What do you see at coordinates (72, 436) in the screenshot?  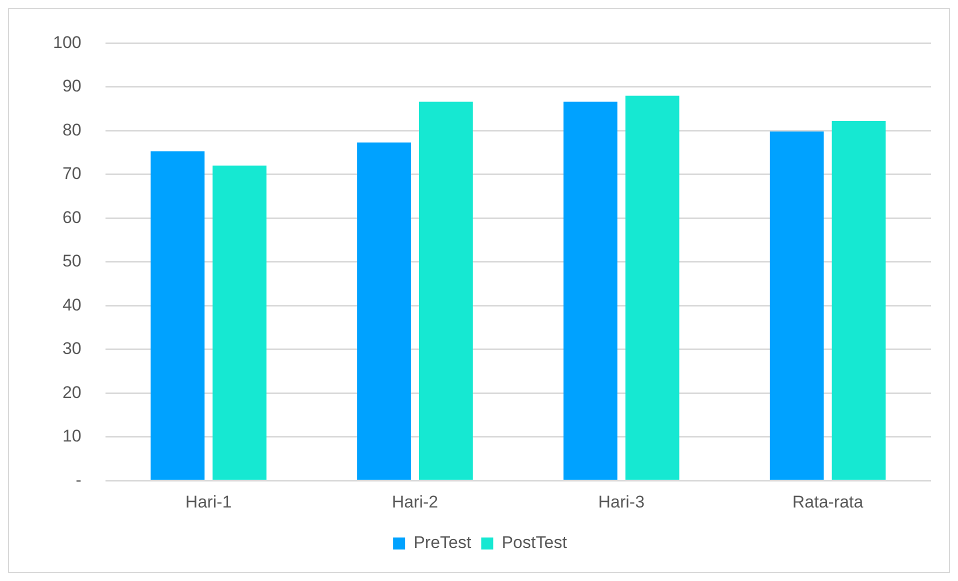 I see `y-tick-label: 10` at bounding box center [72, 436].